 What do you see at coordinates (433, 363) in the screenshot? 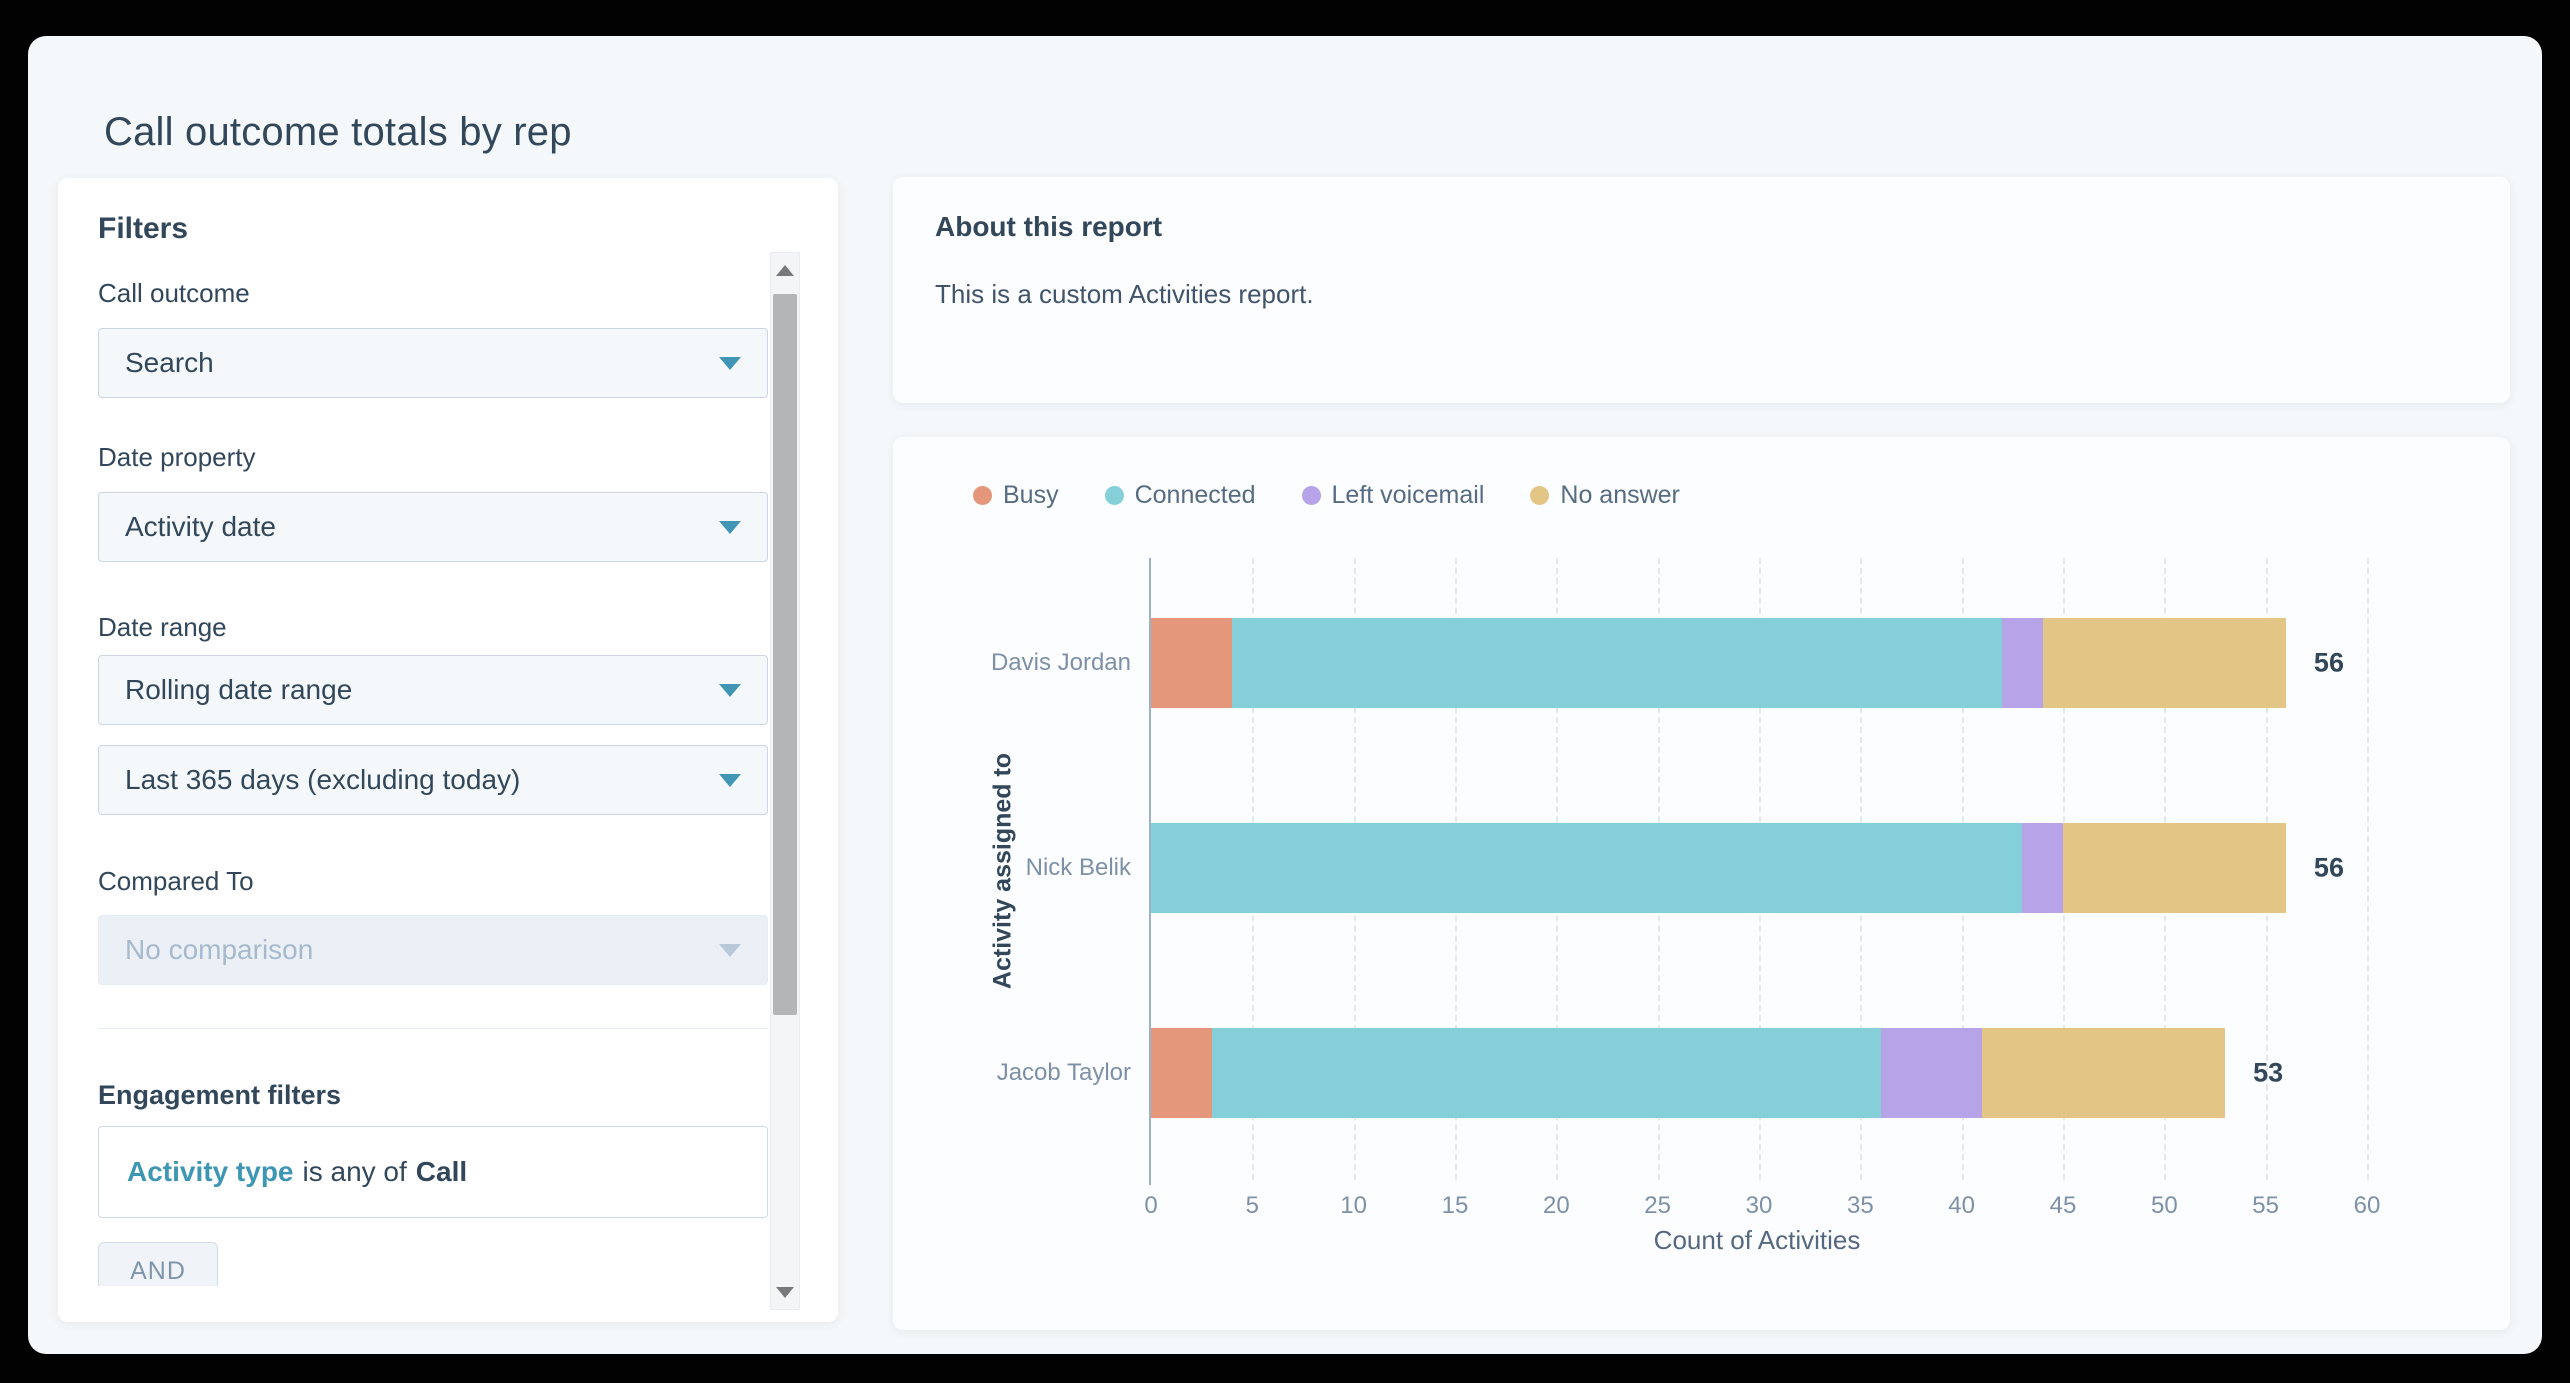
I see `call-outcome-select: Search` at bounding box center [433, 363].